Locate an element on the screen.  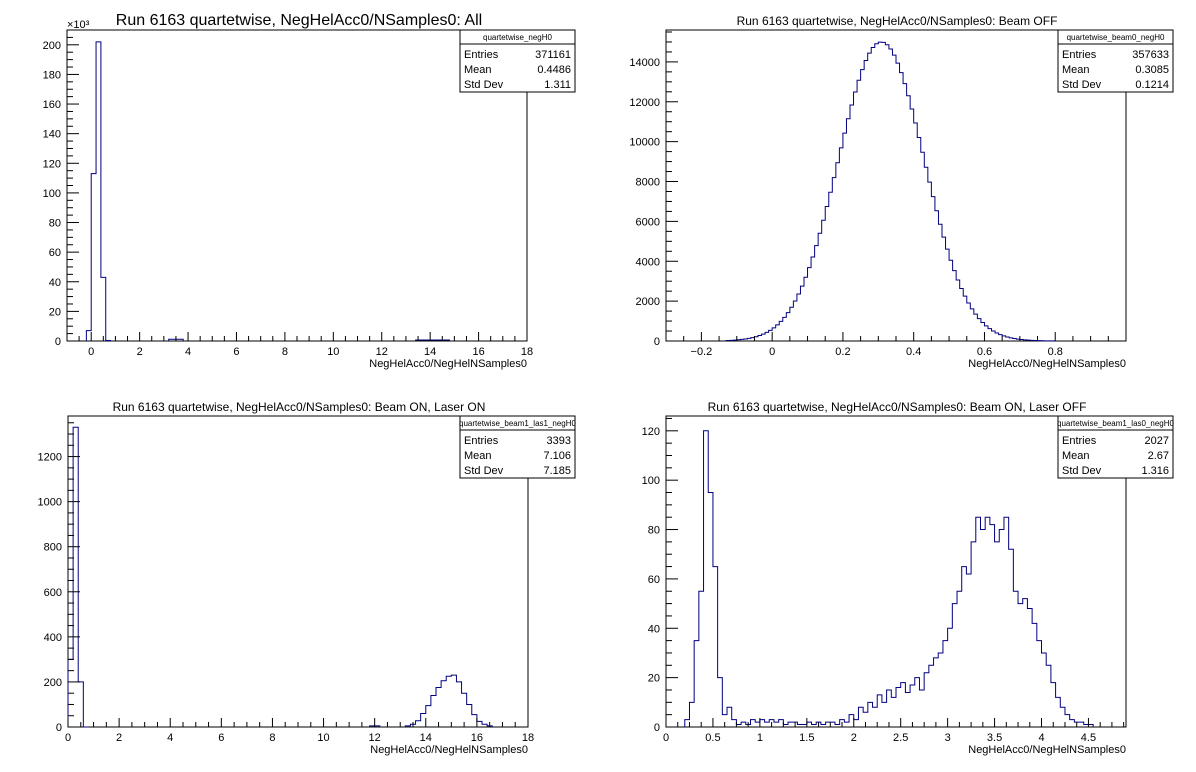
x-tick-label: 0.8 is located at coordinates (1055, 352).